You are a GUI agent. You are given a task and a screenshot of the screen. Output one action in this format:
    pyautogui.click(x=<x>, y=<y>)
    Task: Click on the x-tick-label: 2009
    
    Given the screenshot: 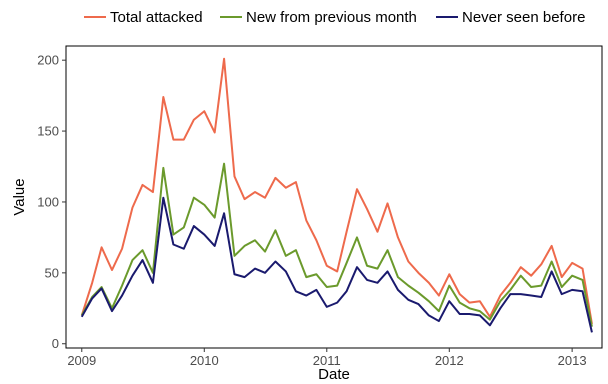 What is the action you would take?
    pyautogui.click(x=81, y=360)
    